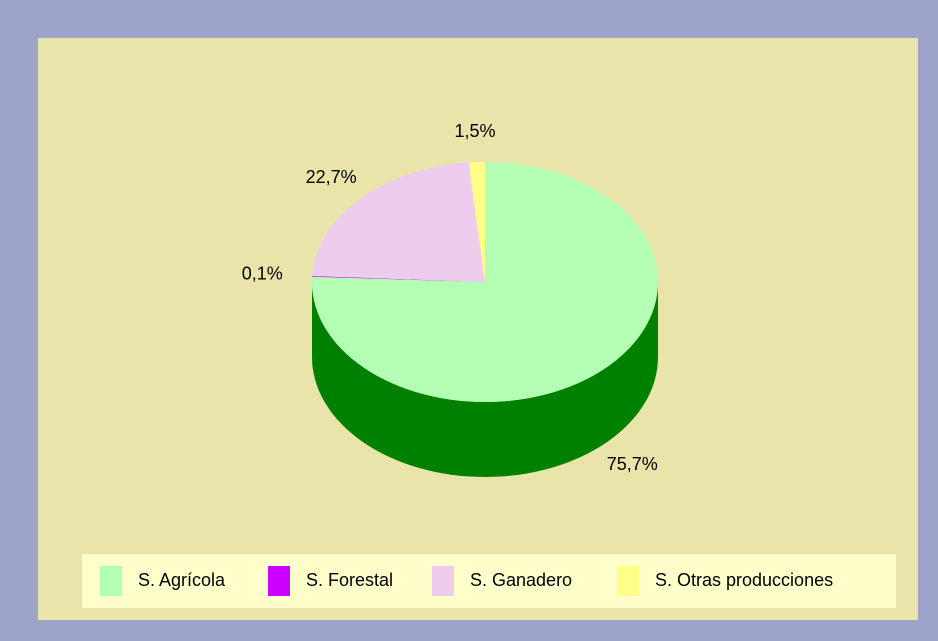 The image size is (938, 641). Describe the element at coordinates (744, 580) in the screenshot. I see `legend-label: S. Otras producciones` at that location.